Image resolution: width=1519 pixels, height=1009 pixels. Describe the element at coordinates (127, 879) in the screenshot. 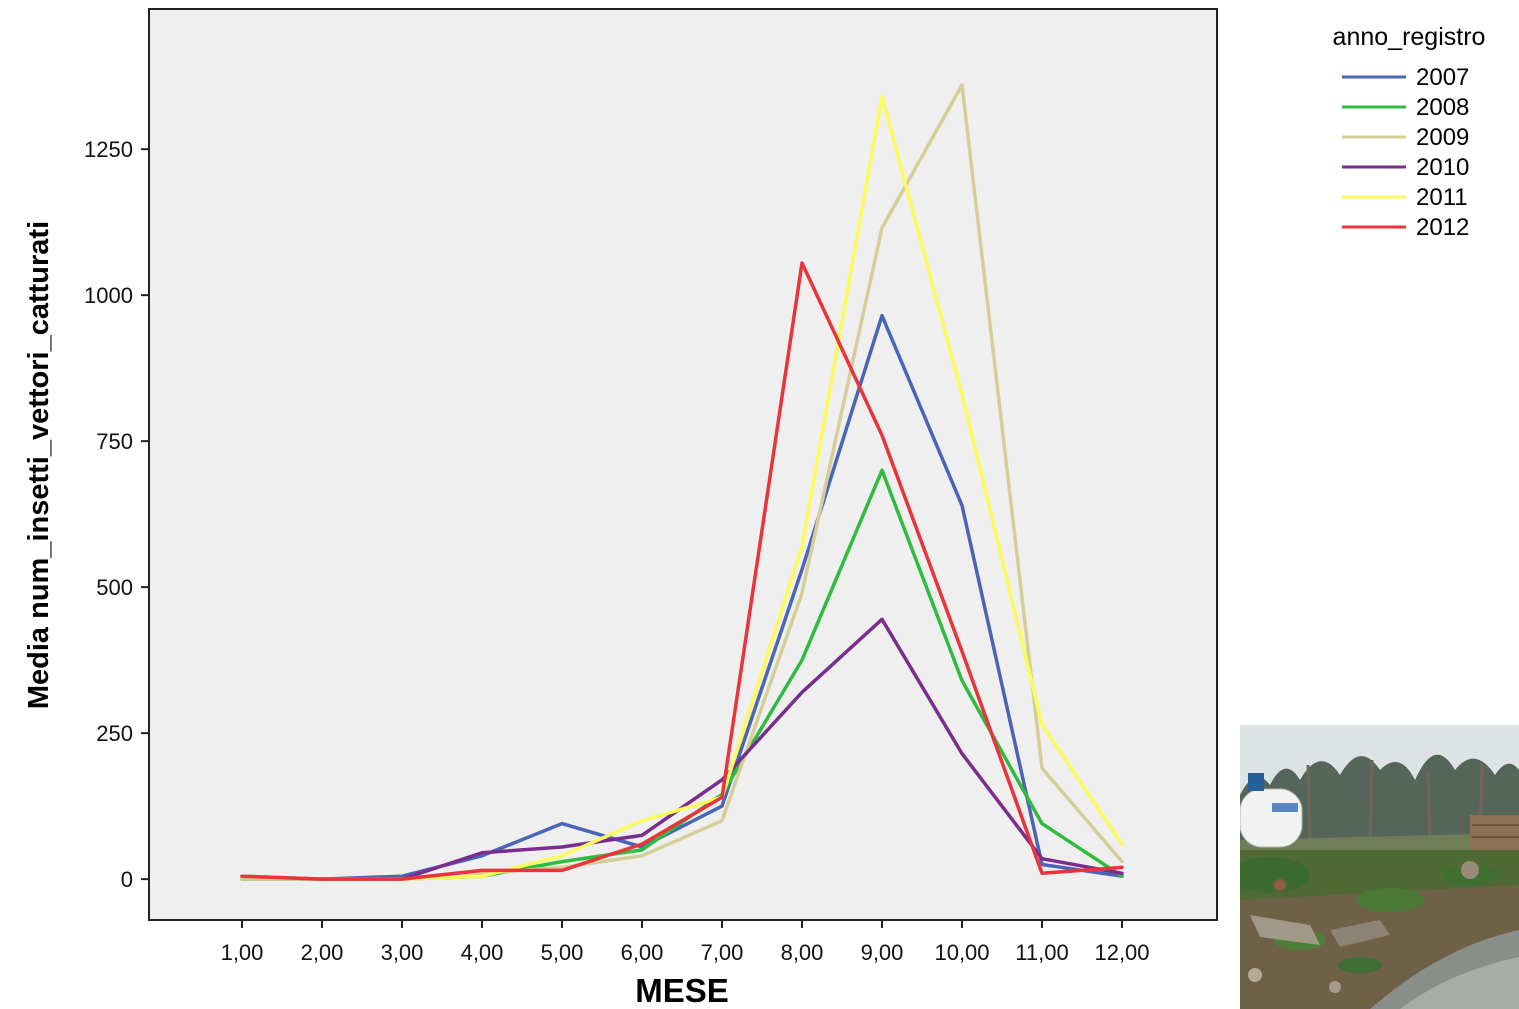

I see `y-tick-label: 0` at that location.